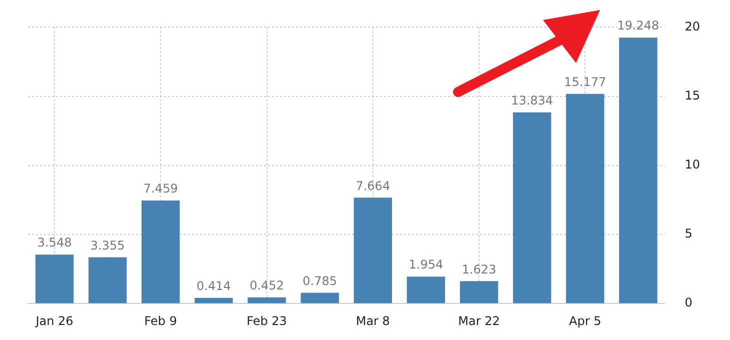 This screenshot has height=340, width=730. I want to click on data-label: 1.954, so click(426, 265).